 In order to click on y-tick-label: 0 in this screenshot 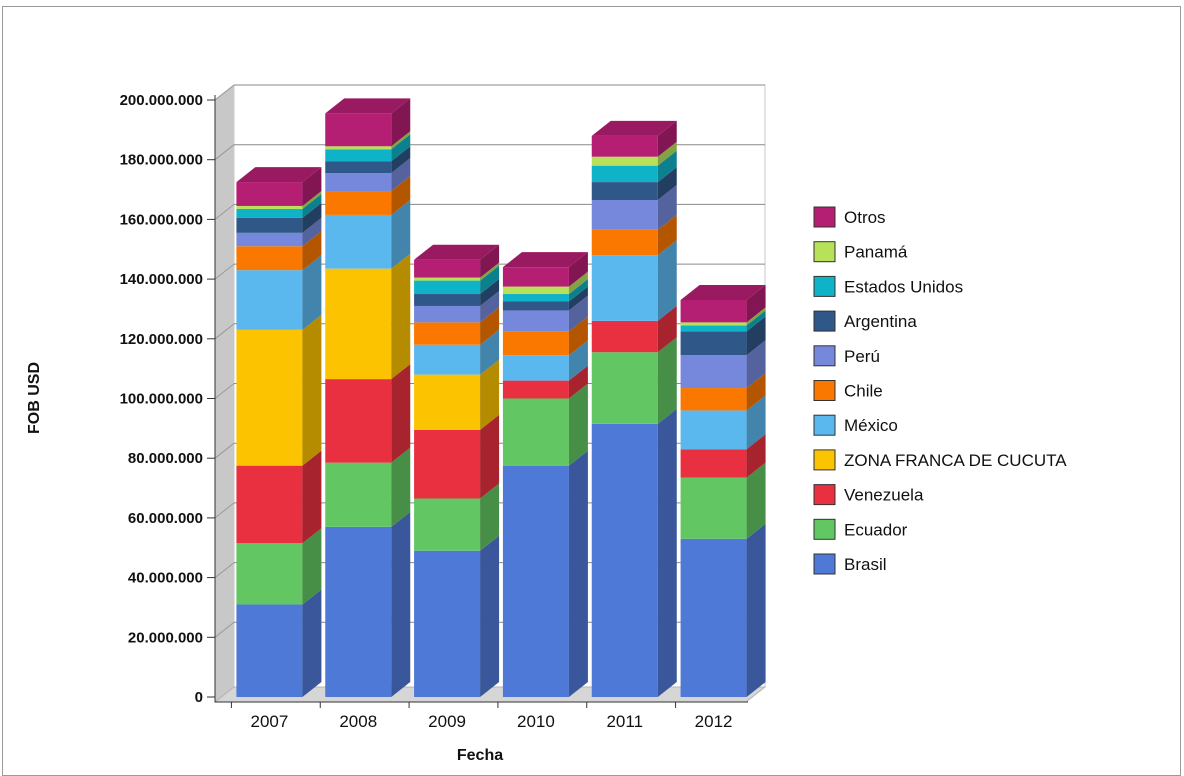, I will do `click(199, 697)`.